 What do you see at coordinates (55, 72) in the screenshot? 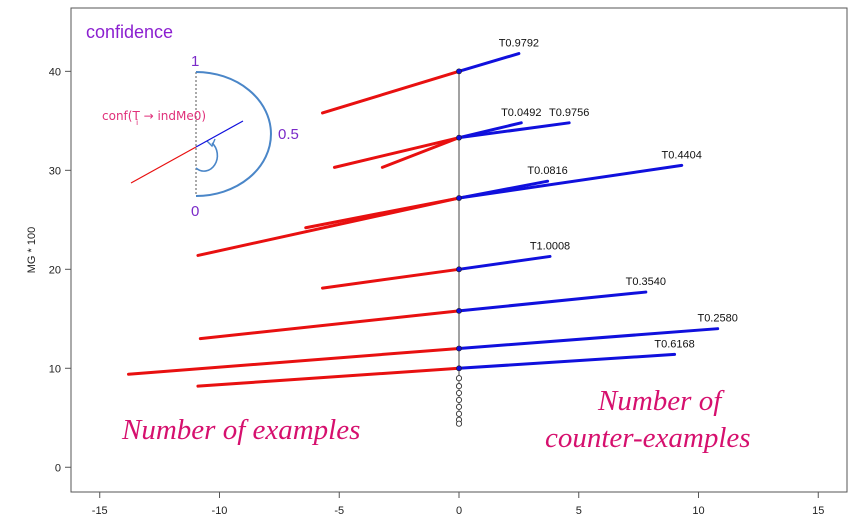
I see `y-tick-label: 40` at bounding box center [55, 72].